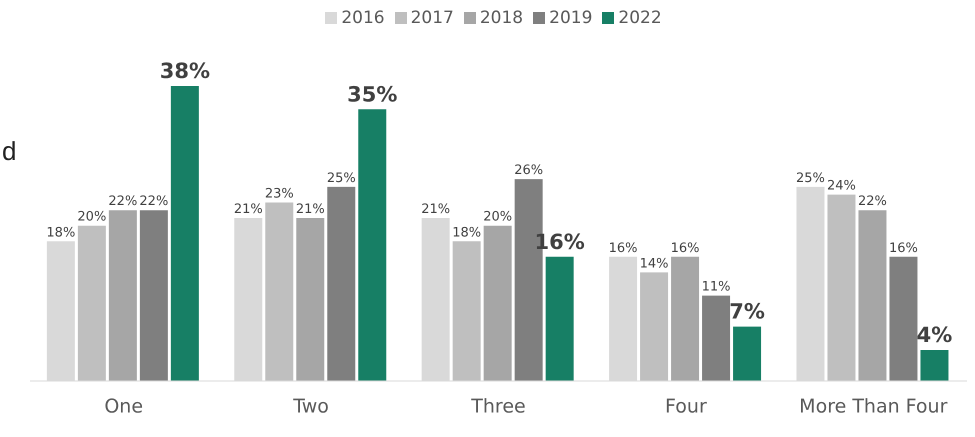 This screenshot has height=437, width=975. Describe the element at coordinates (529, 170) in the screenshot. I see `data-label: 26%` at that location.